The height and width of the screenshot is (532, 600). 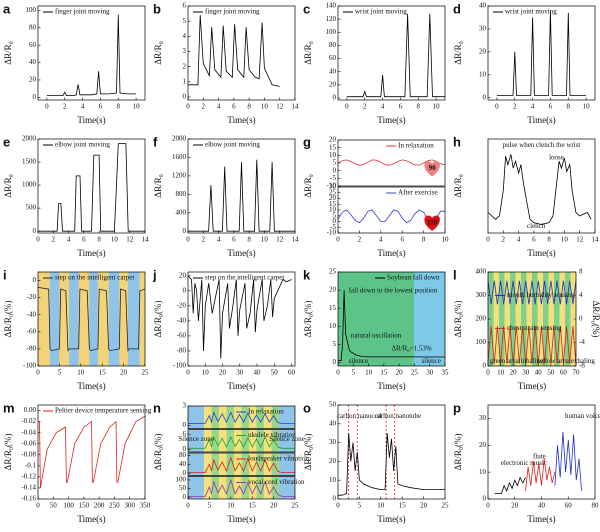 I want to click on x-tick-label: 4, so click(x=219, y=107).